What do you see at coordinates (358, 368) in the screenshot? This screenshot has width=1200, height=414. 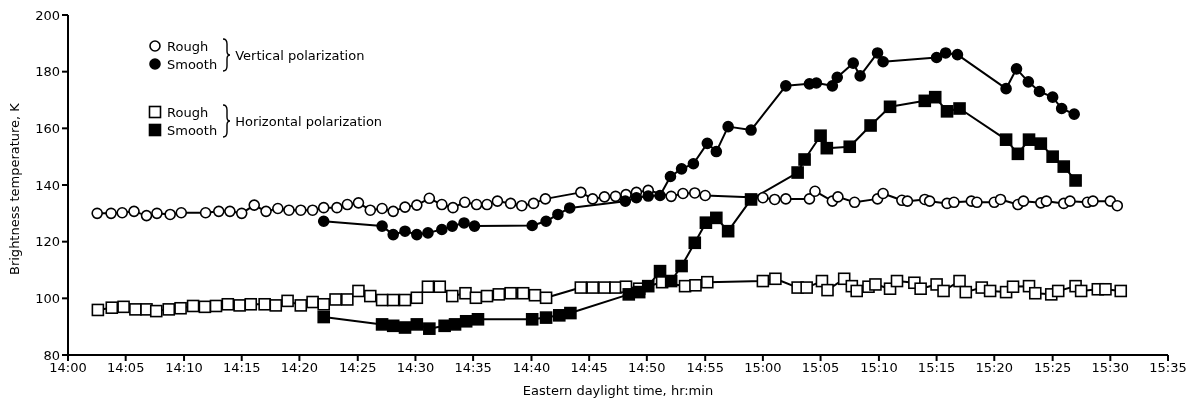 I see `x-tick-label: 14:25` at bounding box center [358, 368].